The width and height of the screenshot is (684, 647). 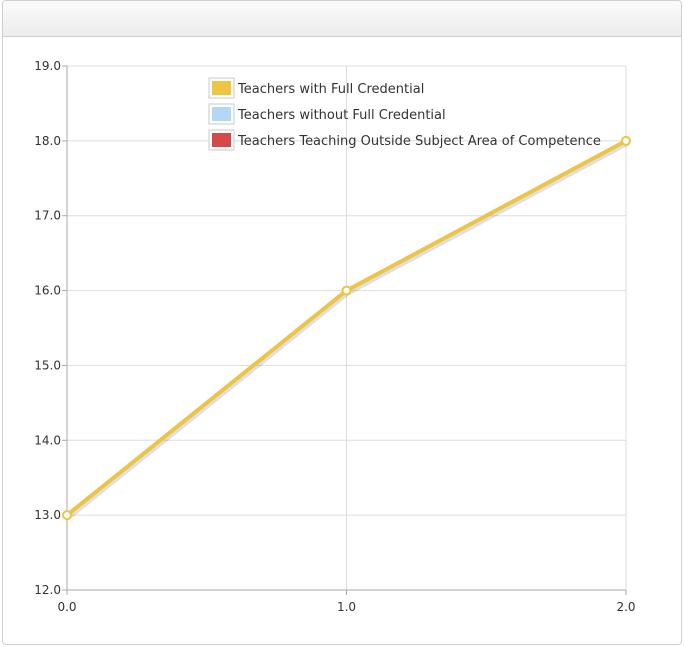 What do you see at coordinates (625, 607) in the screenshot?
I see `x-tick-label: 2.0` at bounding box center [625, 607].